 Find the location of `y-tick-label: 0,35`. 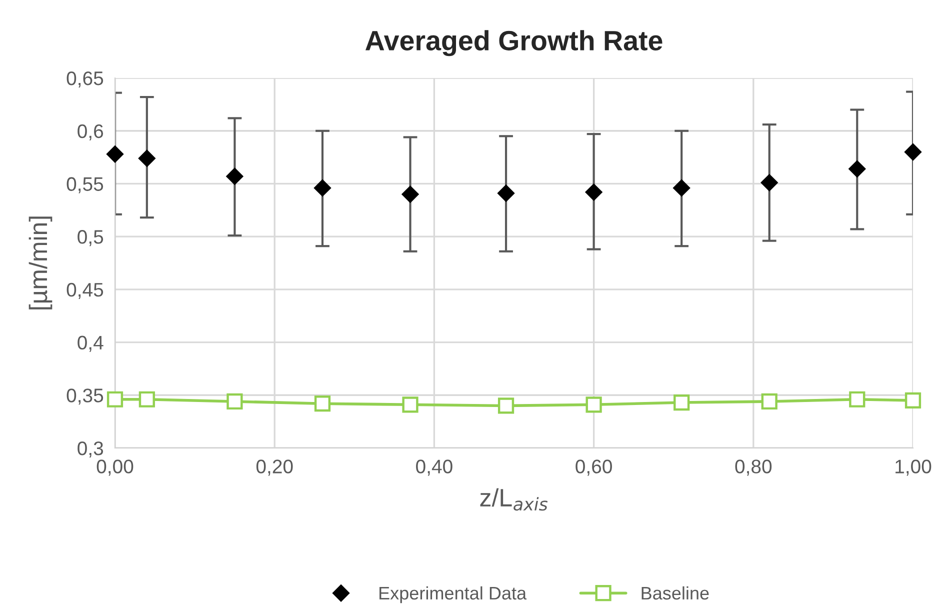

y-tick-label: 0,35 is located at coordinates (85, 396).